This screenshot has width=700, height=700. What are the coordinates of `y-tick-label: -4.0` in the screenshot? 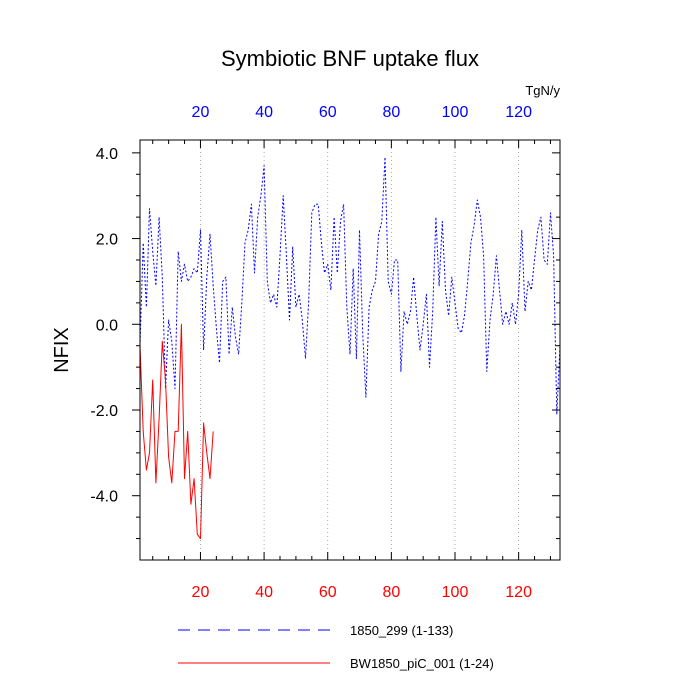 It's located at (104, 497).